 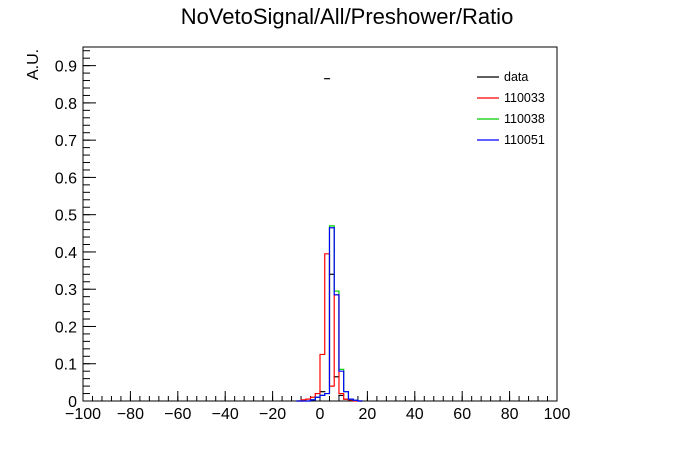 I want to click on chart-title: NoVetoSignal/All/Preshower/Ratio, so click(x=347, y=16).